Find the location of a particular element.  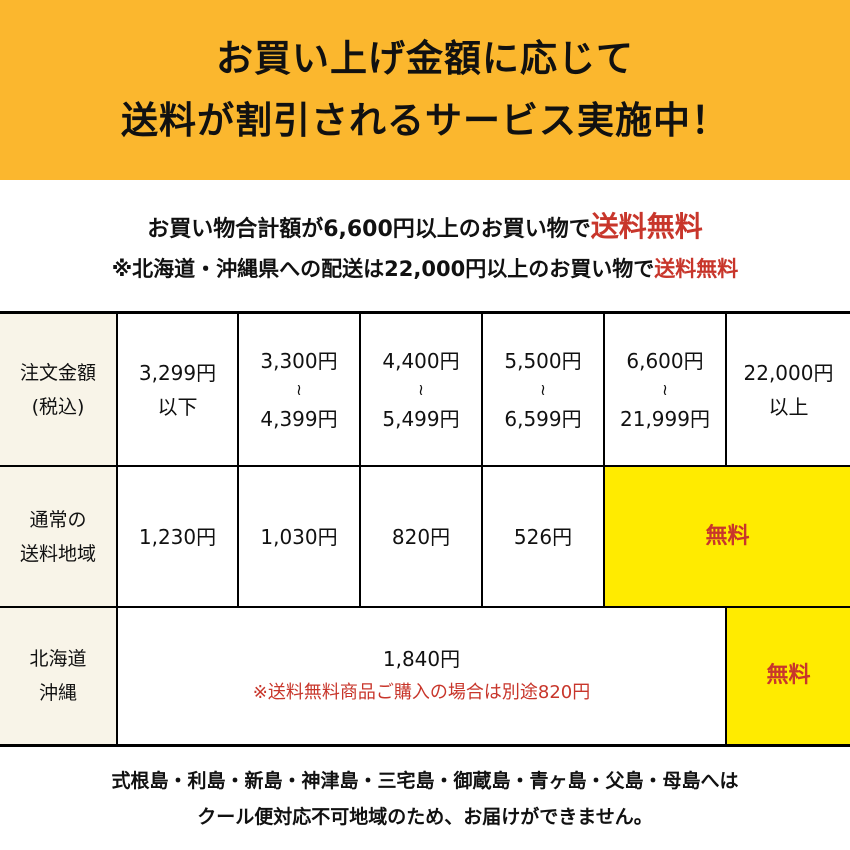

tier-from: 22,000円 is located at coordinates (788, 372).